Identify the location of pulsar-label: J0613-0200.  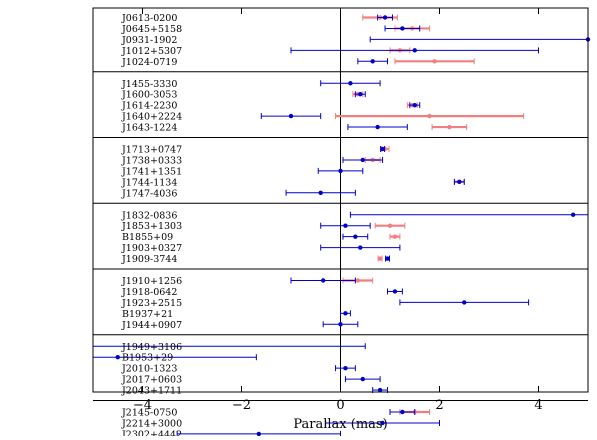
(149, 18).